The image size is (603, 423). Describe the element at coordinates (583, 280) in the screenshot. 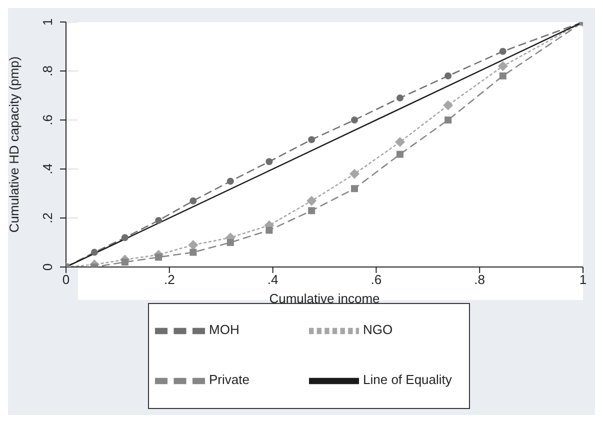

I see `x-tick-label: 1` at that location.